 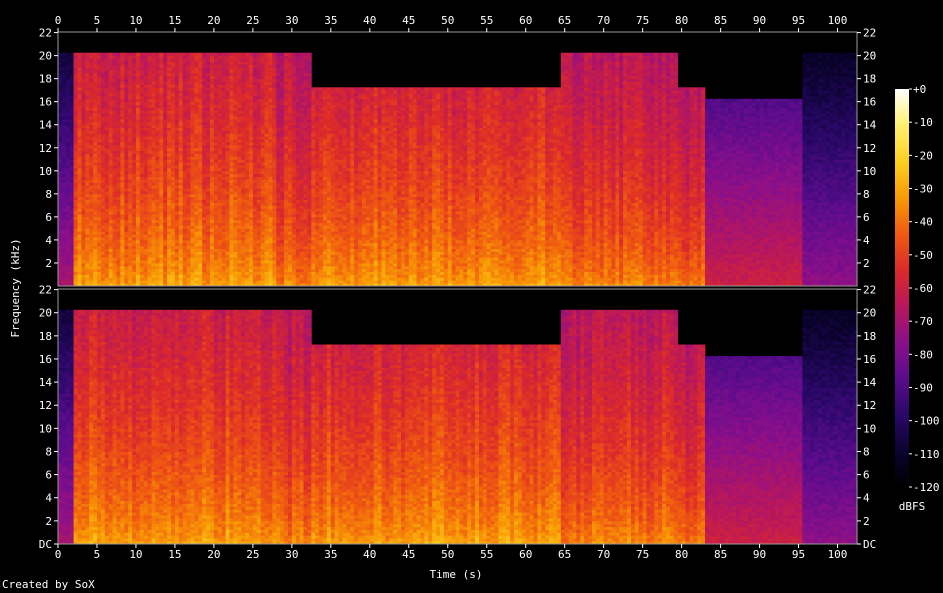 What do you see at coordinates (923, 189) in the screenshot?
I see `colorbar-tick-label: -30` at bounding box center [923, 189].